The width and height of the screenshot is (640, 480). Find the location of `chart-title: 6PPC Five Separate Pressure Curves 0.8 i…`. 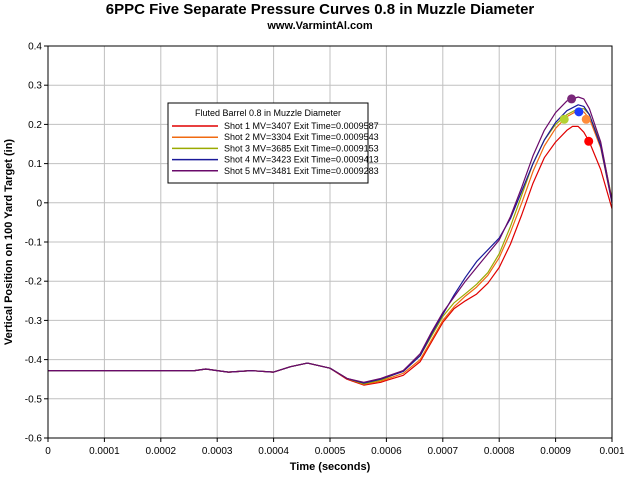

chart-title: 6PPC Five Separate Pressure Curves 0.8 i… is located at coordinates (320, 9).